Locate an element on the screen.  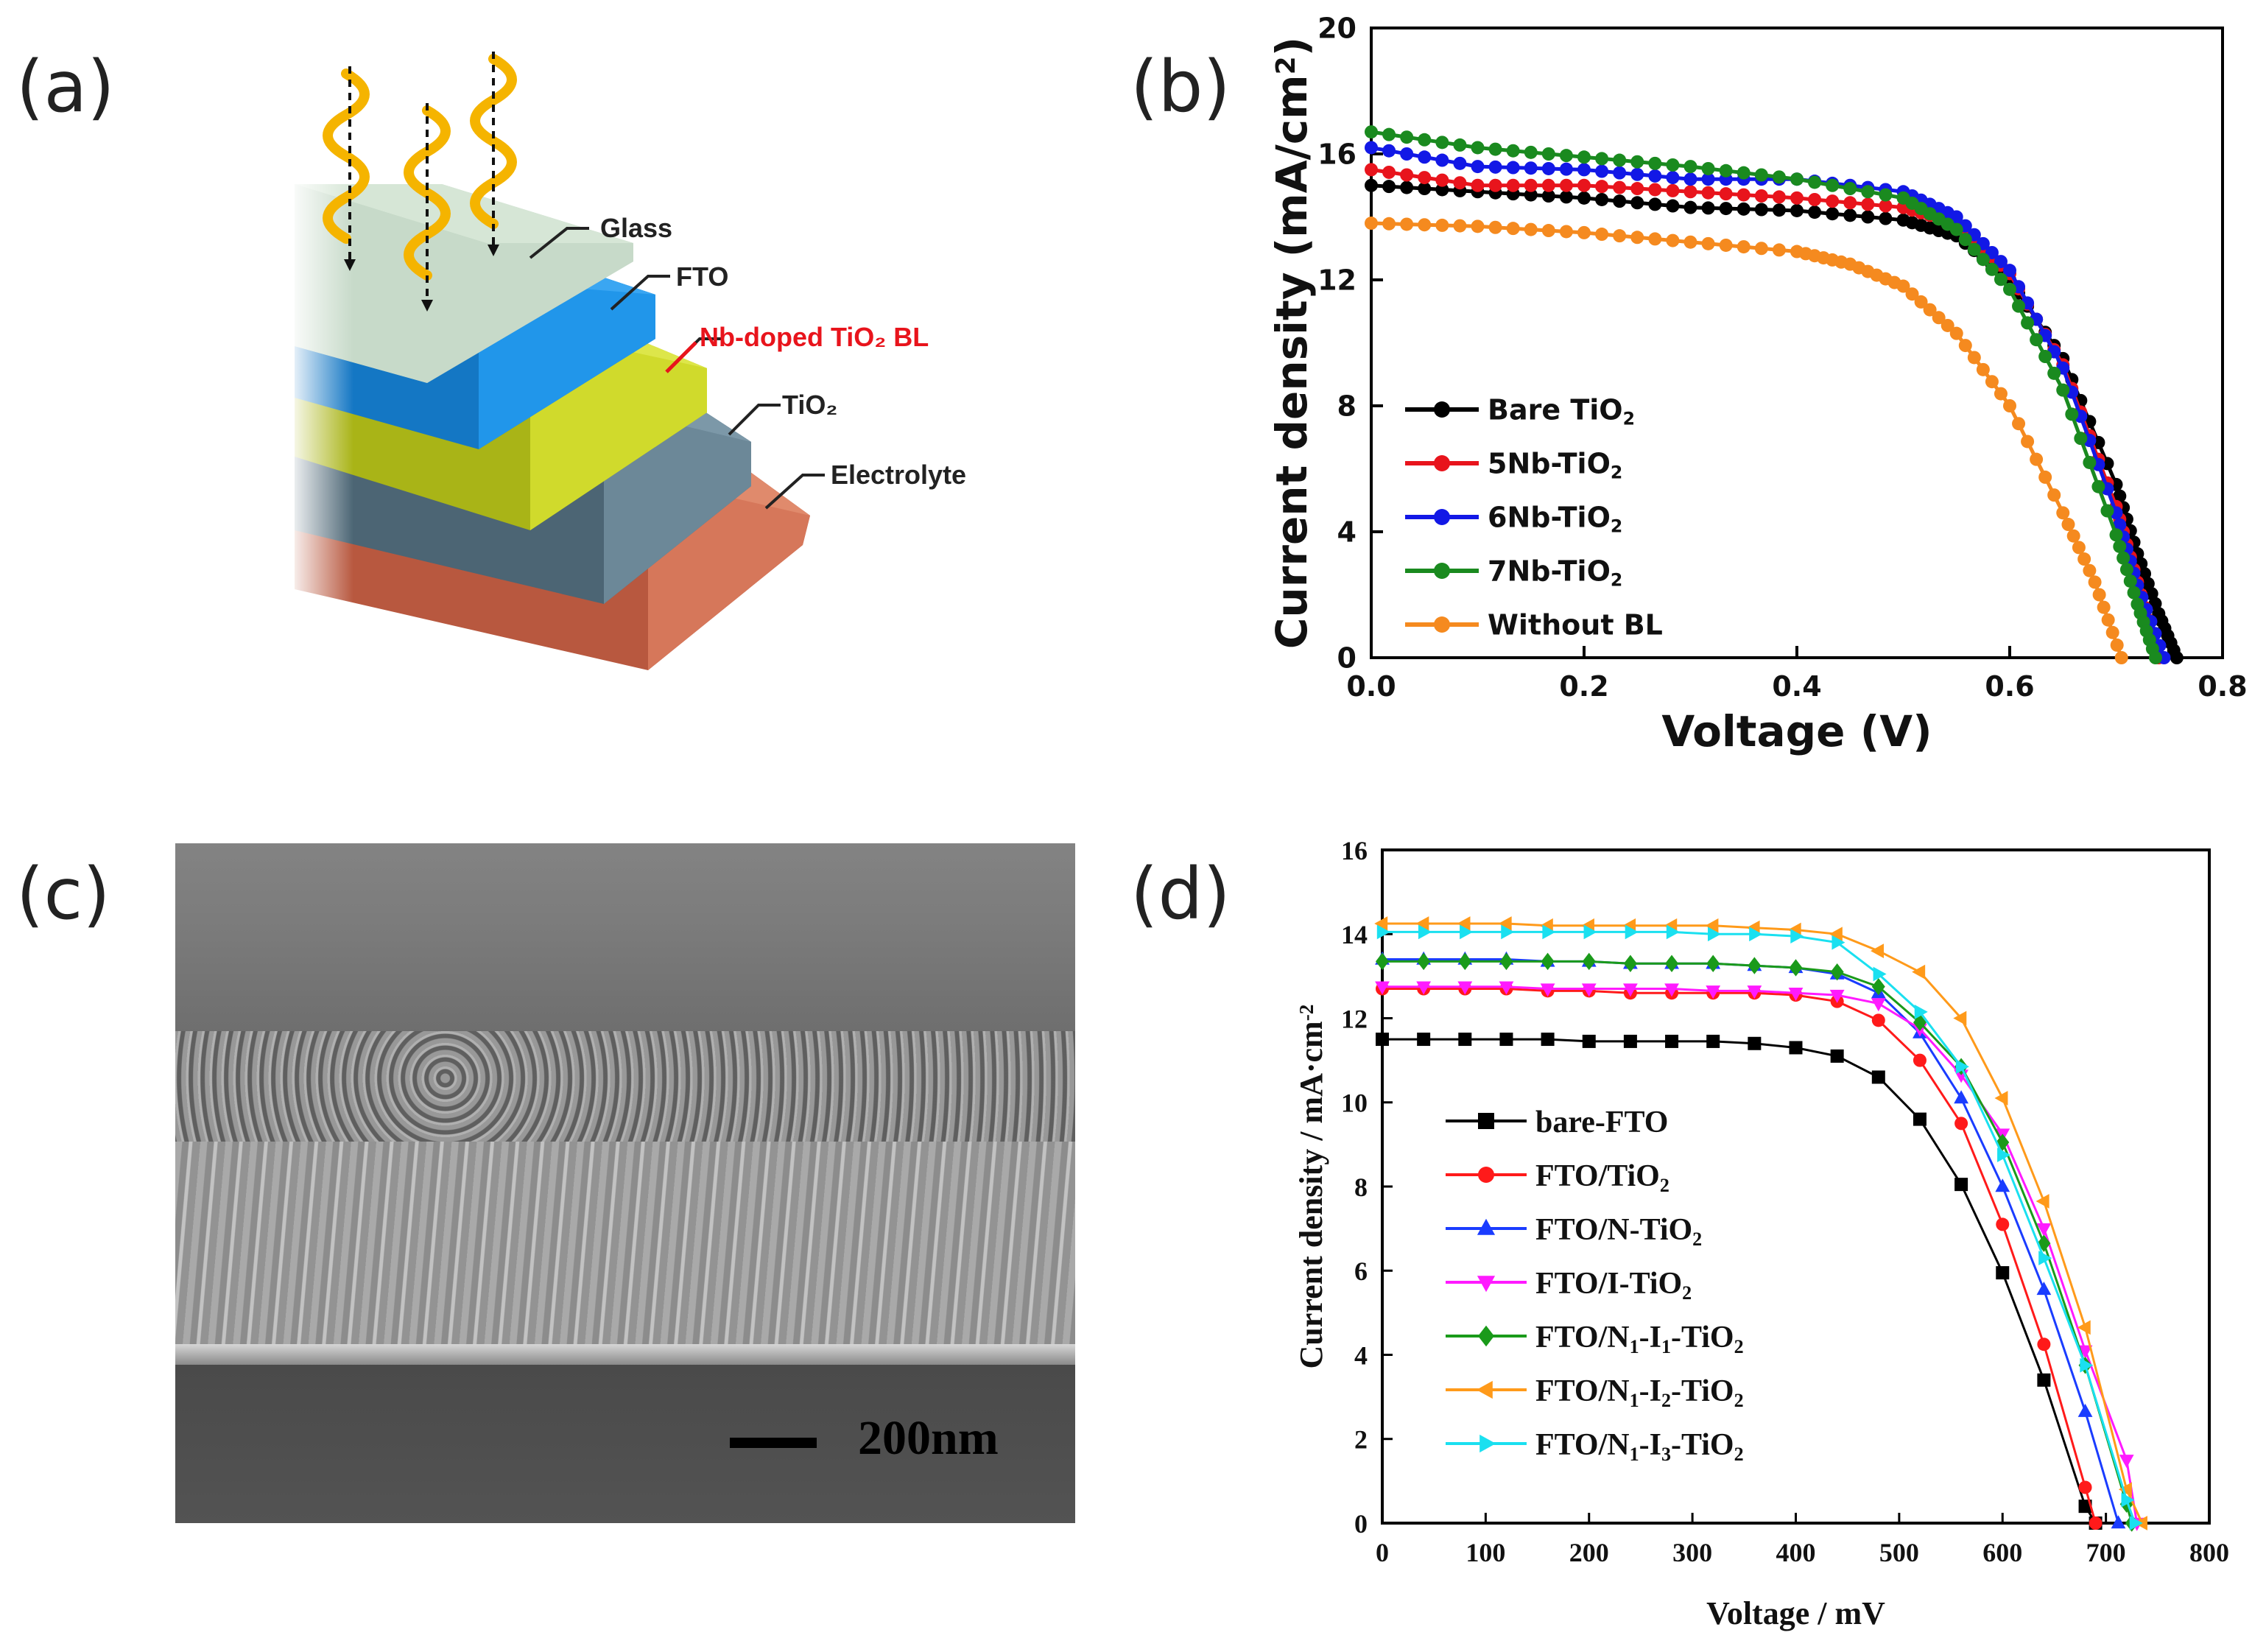
tio2-label: TiO₂ is located at coordinates (809, 405).